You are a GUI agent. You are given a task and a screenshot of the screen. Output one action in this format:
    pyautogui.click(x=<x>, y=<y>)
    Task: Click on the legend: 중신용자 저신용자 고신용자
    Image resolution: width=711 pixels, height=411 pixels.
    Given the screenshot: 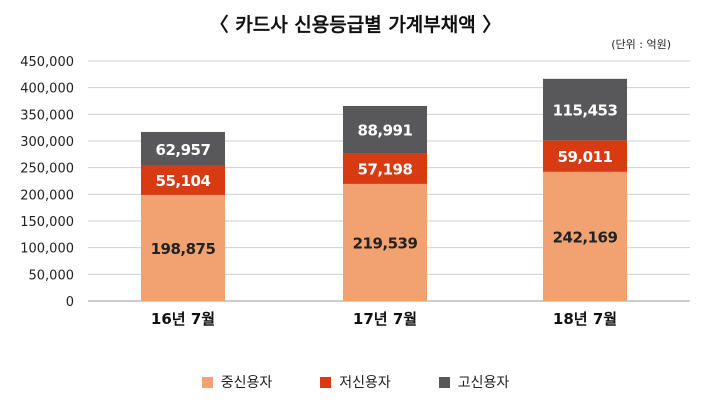 What is the action you would take?
    pyautogui.click(x=355, y=382)
    